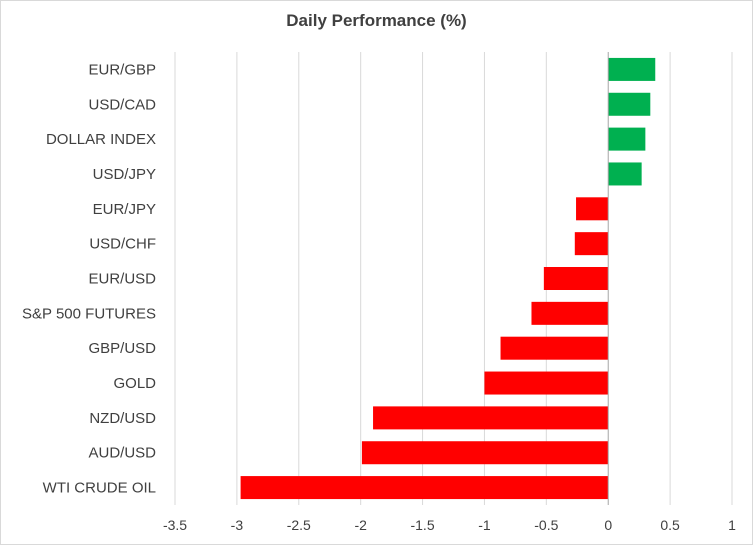  I want to click on category-label: USD/JPY, so click(124, 174).